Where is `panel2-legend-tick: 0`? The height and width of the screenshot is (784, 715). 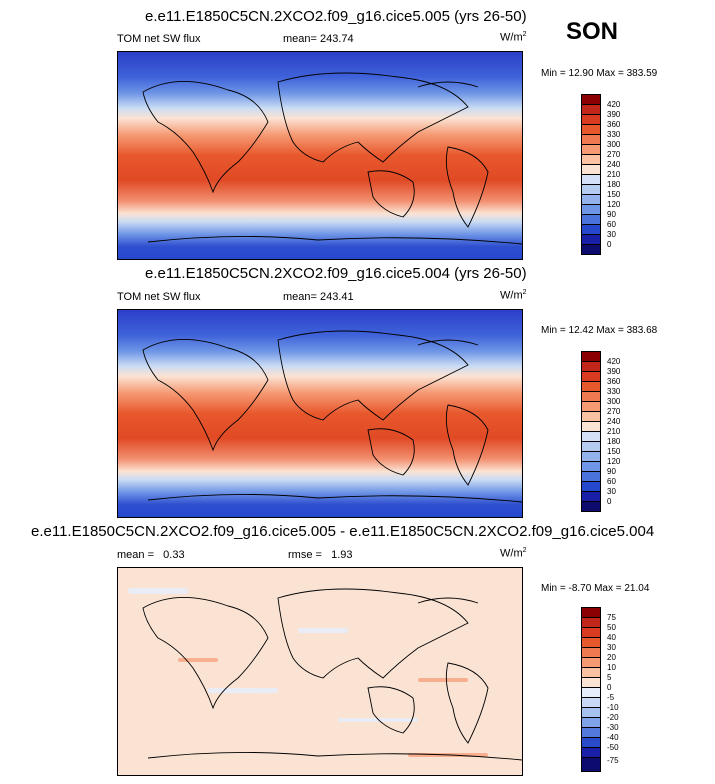
panel2-legend-tick: 0 is located at coordinates (609, 501).